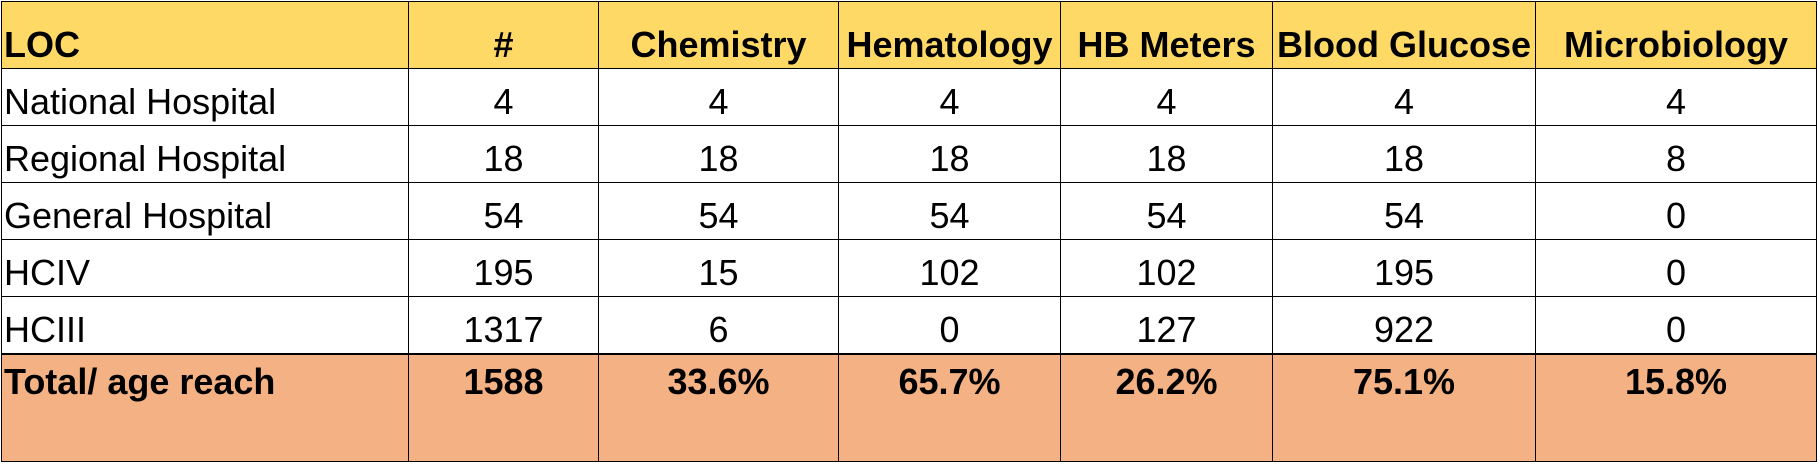  I want to click on table-cell: HCIV, so click(205, 268).